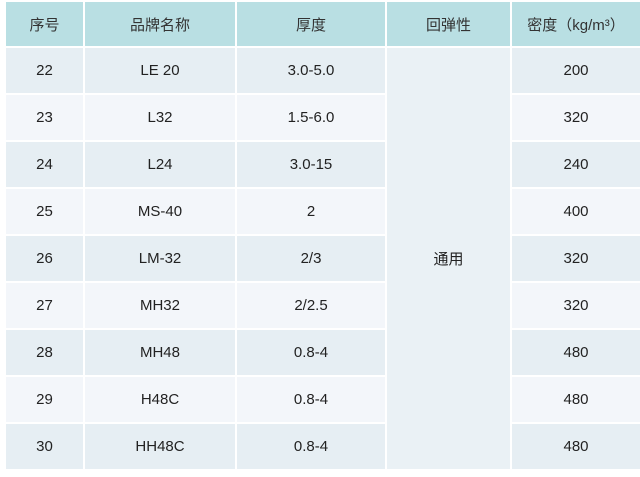 The image size is (640, 477). I want to click on cell-no: 28, so click(44, 352).